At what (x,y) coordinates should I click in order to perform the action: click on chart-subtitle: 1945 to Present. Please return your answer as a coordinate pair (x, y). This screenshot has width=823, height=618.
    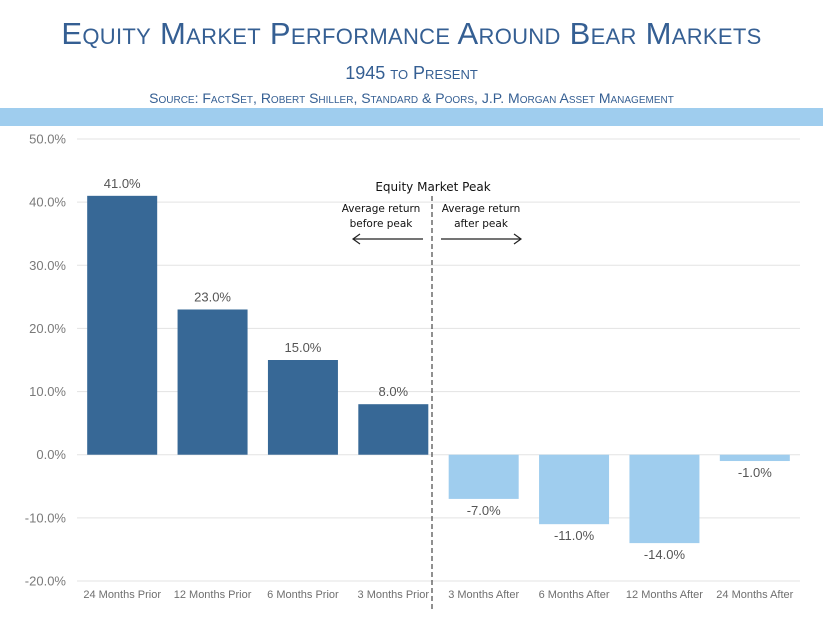
    Looking at the image, I should click on (411, 73).